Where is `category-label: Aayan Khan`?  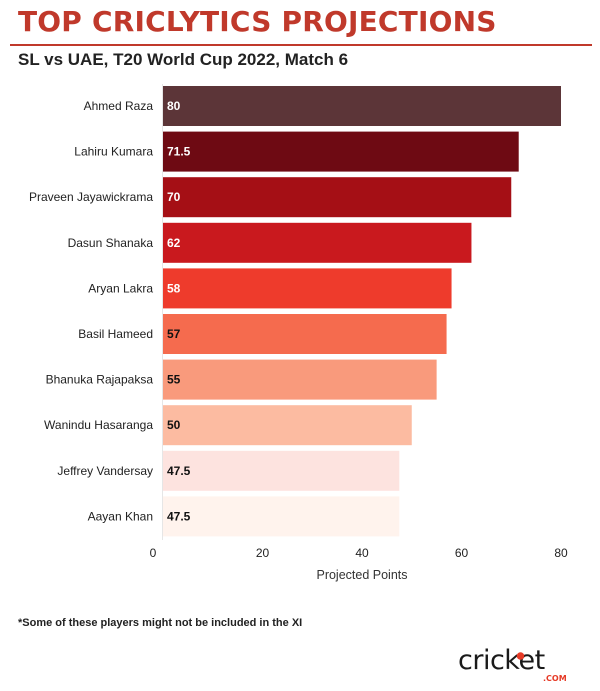
category-label: Aayan Khan is located at coordinates (120, 516).